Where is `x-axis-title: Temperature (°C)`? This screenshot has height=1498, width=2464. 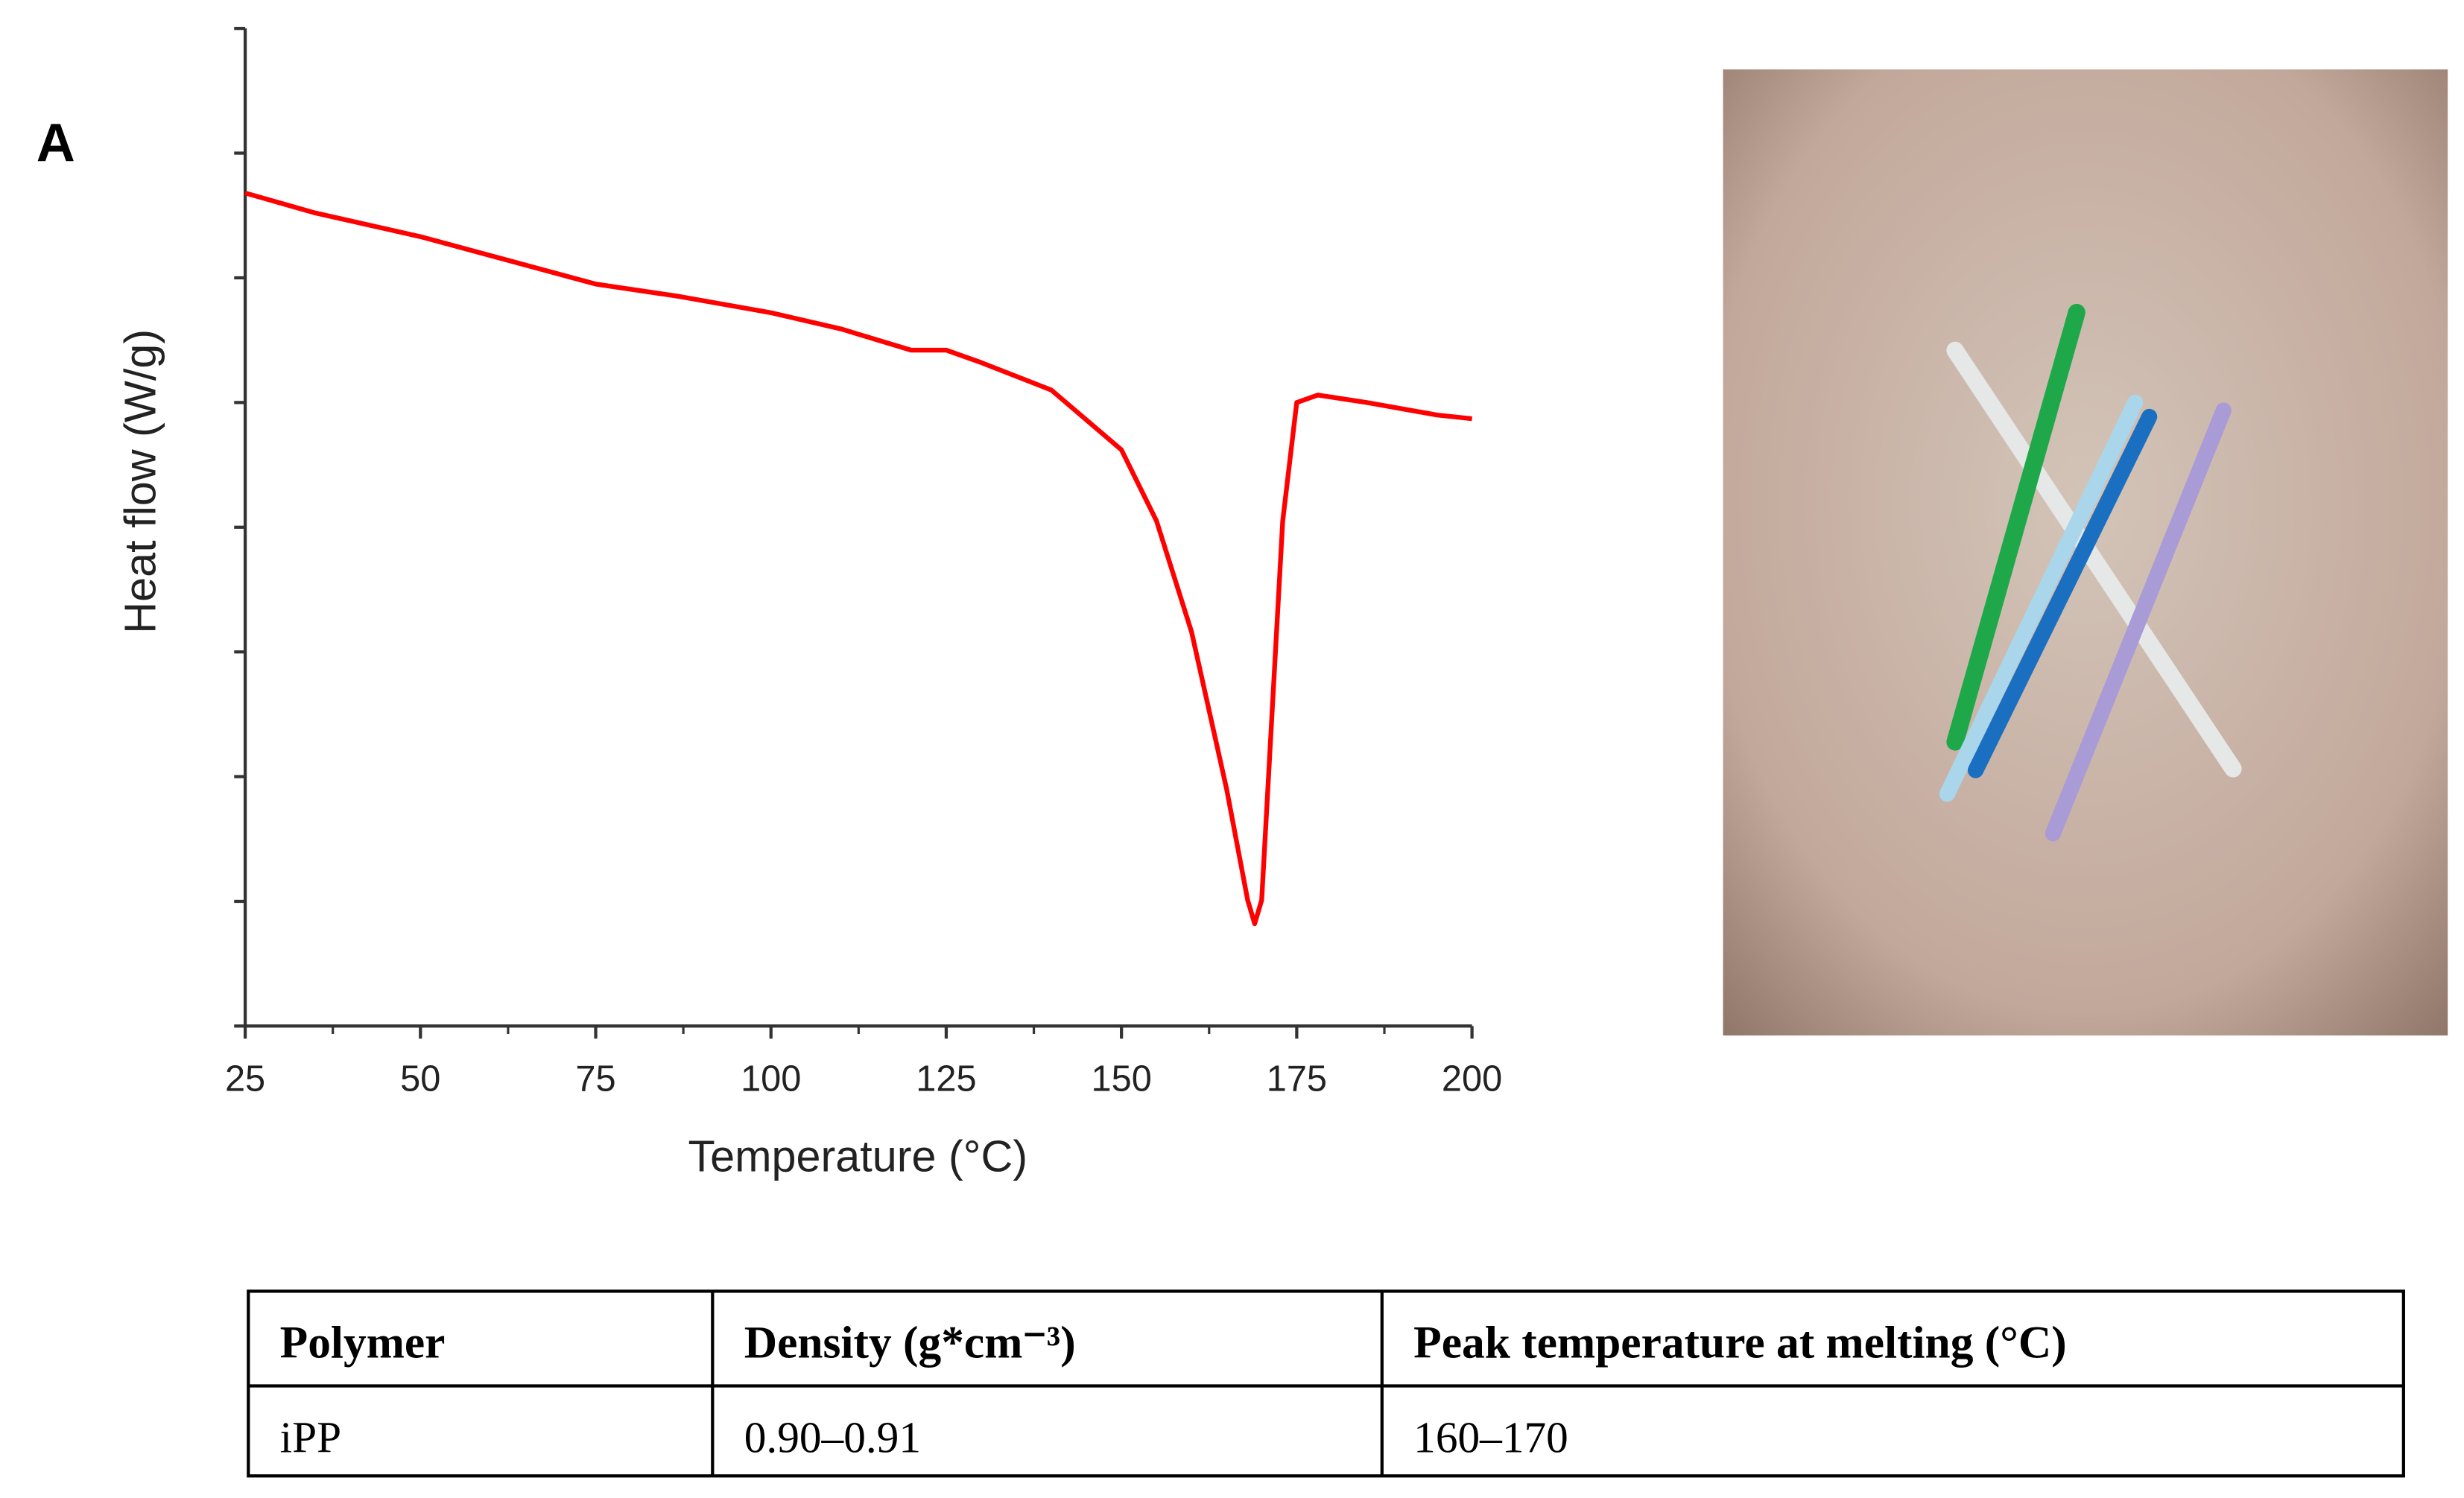 x-axis-title: Temperature (°C) is located at coordinates (857, 1156).